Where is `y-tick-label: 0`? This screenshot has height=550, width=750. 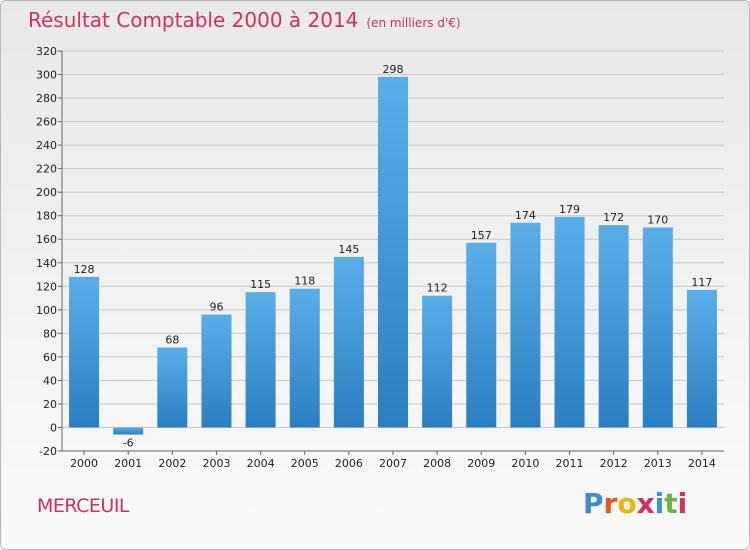
y-tick-label: 0 is located at coordinates (53, 427).